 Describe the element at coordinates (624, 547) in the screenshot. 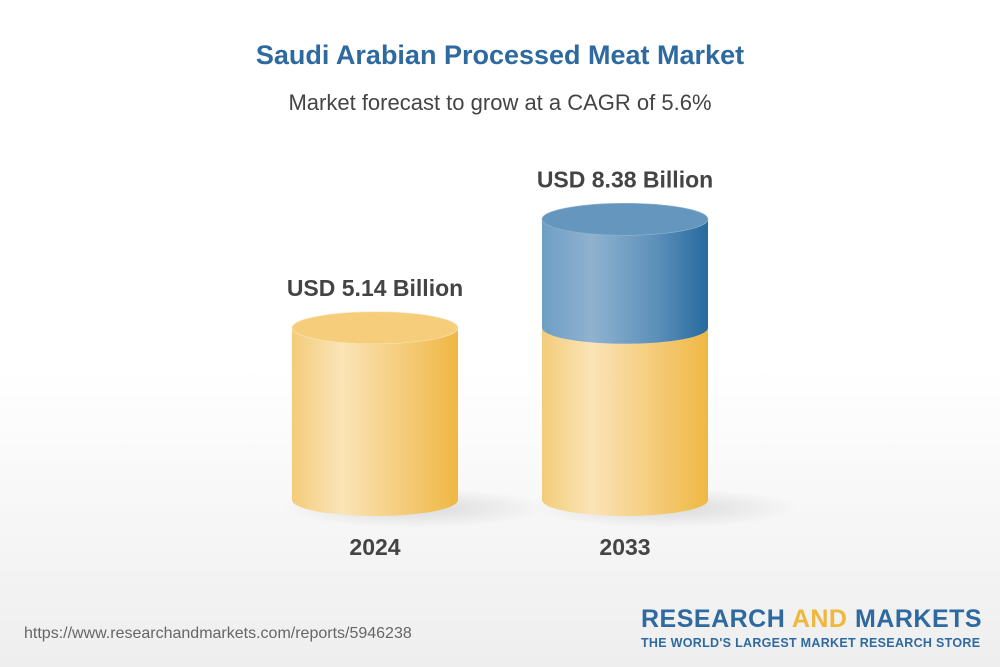

I see `category-label: 2033` at that location.